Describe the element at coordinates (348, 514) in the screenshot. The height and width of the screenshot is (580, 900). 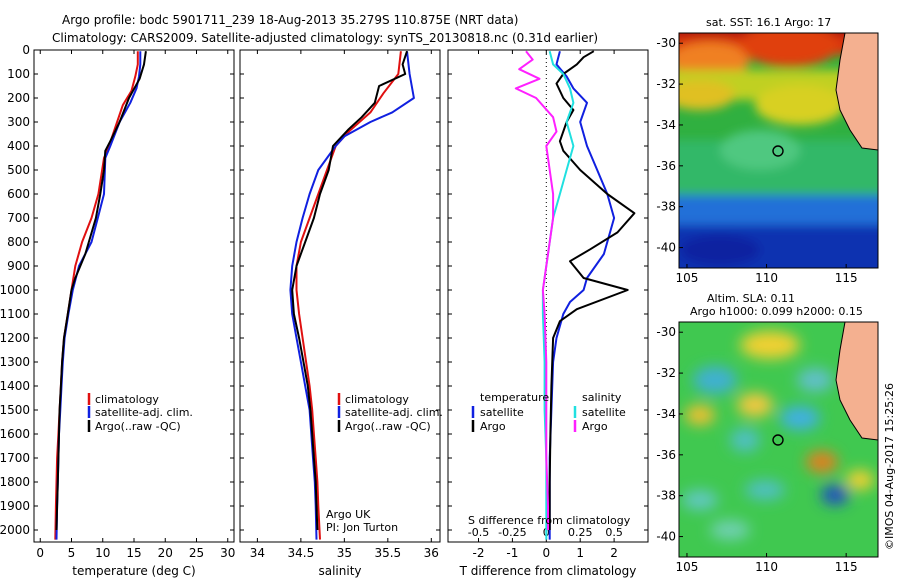
I see `argo-uk-annotation: Argo UK` at that location.